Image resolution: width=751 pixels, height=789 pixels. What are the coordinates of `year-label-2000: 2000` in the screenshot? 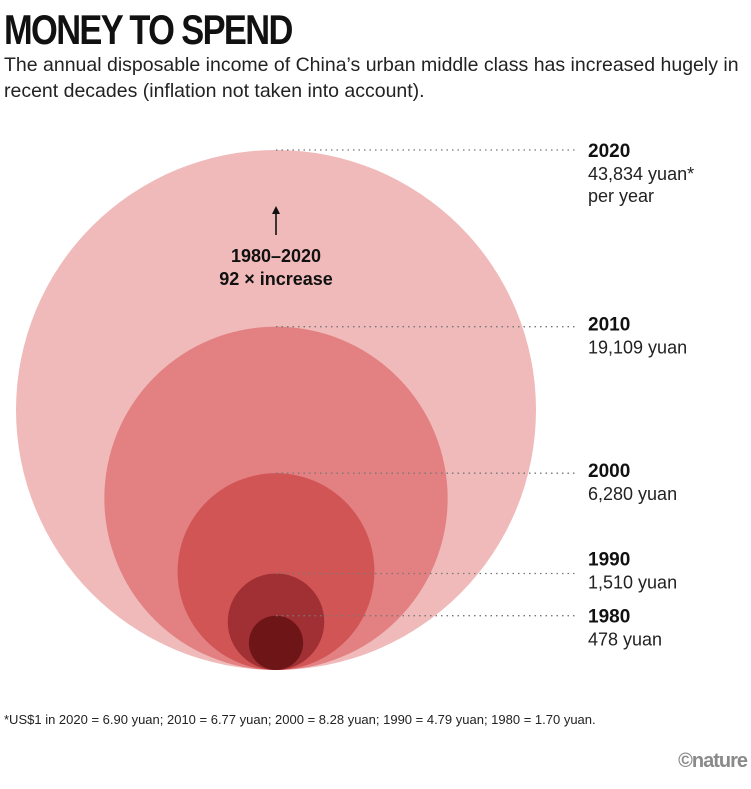 It's located at (609, 471).